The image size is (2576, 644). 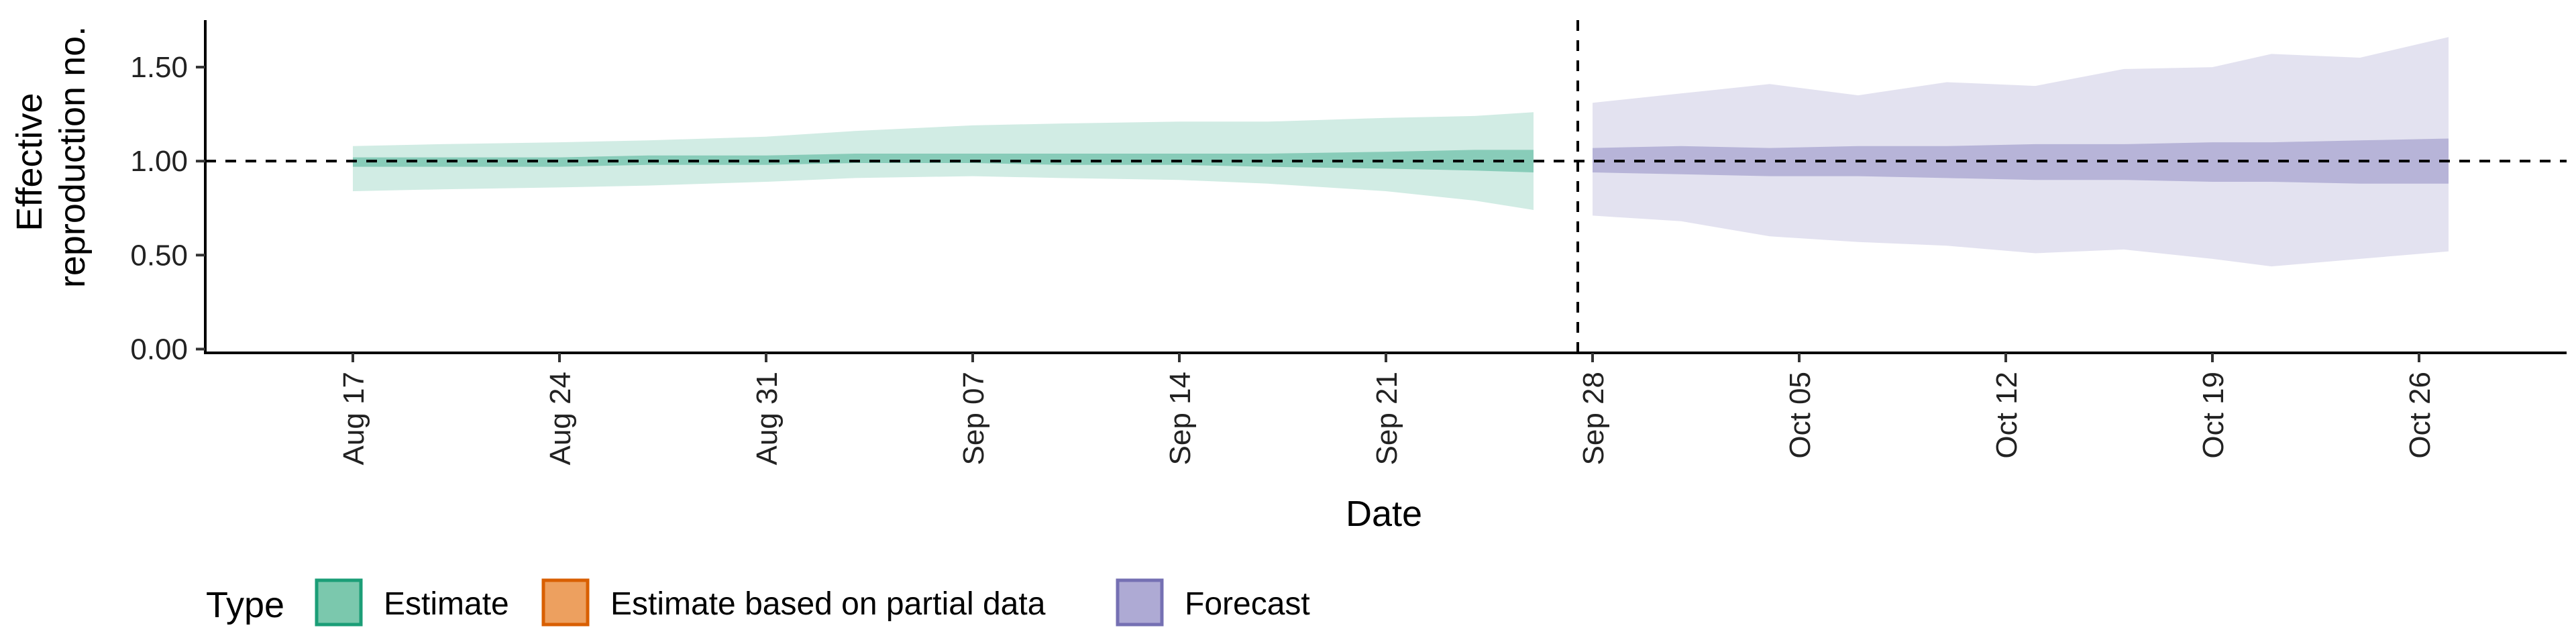 I want to click on y-axis-title: Effective reproduction no., so click(x=51, y=157).